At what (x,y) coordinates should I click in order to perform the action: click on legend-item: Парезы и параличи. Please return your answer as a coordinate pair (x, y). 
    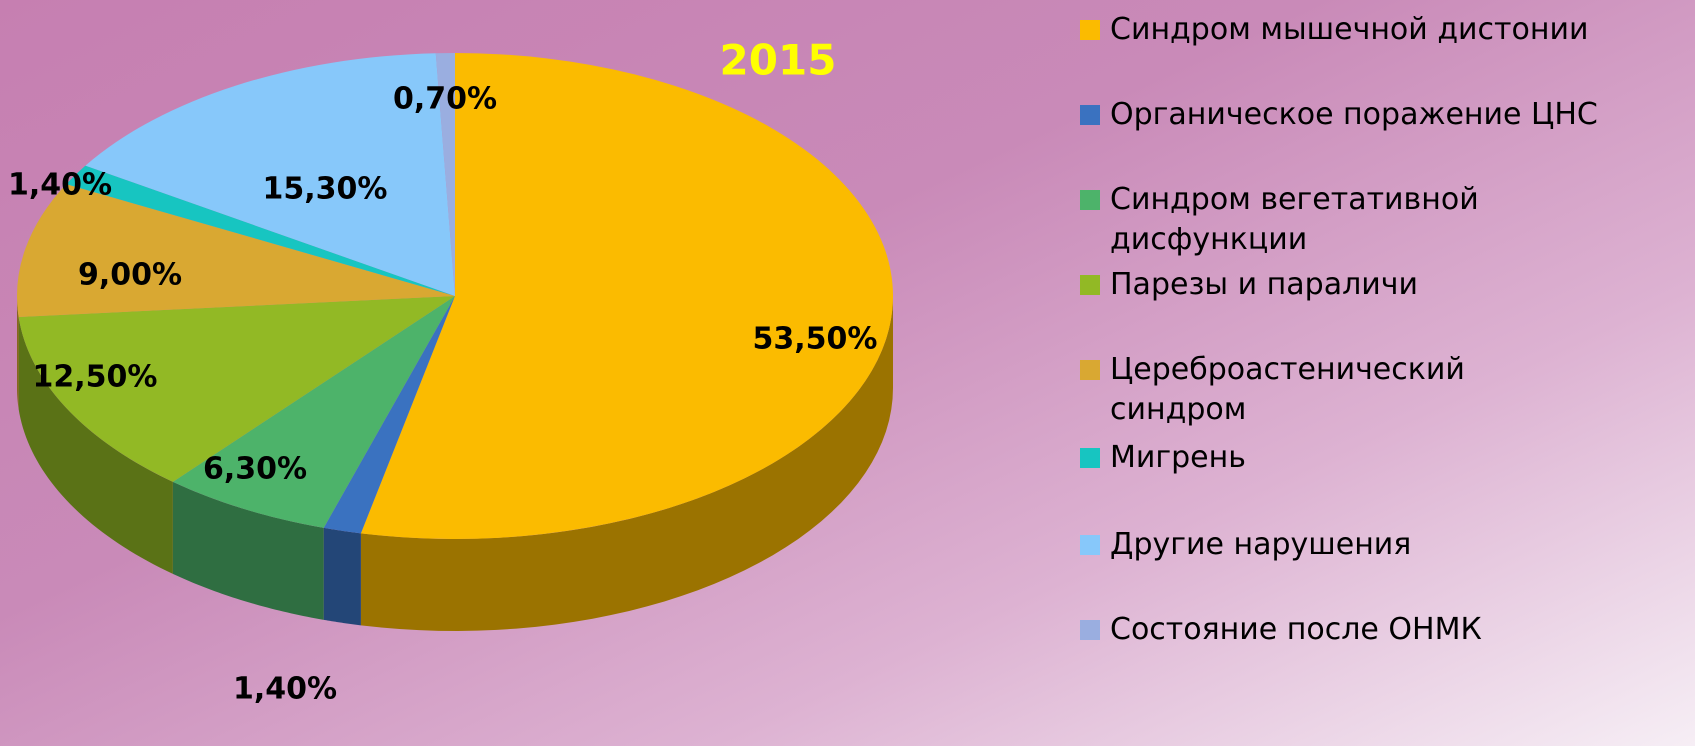
    Looking at the image, I should click on (1345, 285).